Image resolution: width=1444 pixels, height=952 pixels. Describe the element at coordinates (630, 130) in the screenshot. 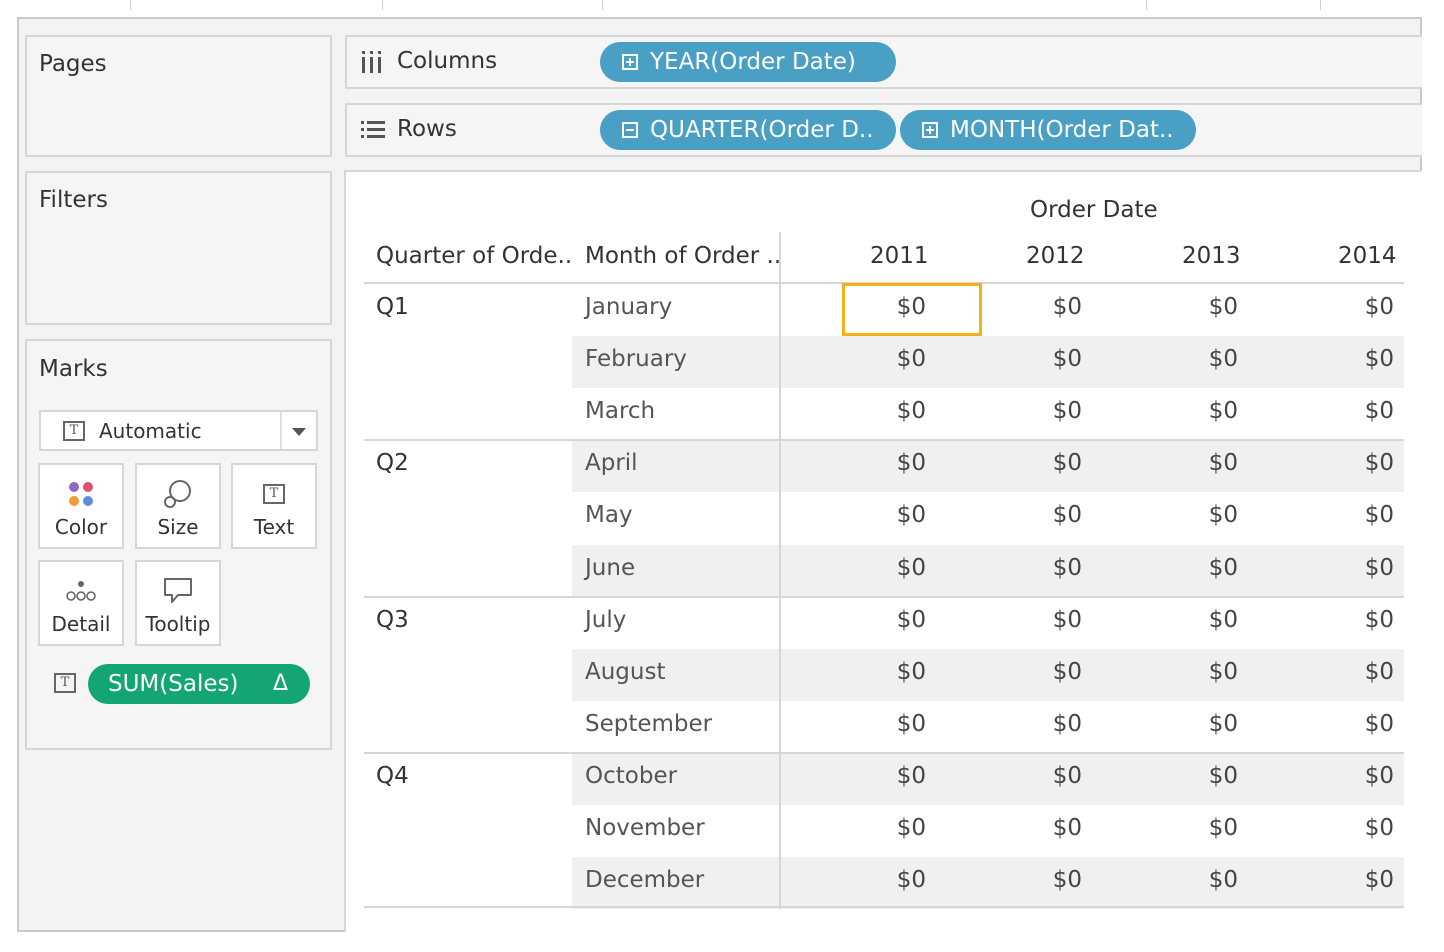

I see `collapse-icon` at that location.